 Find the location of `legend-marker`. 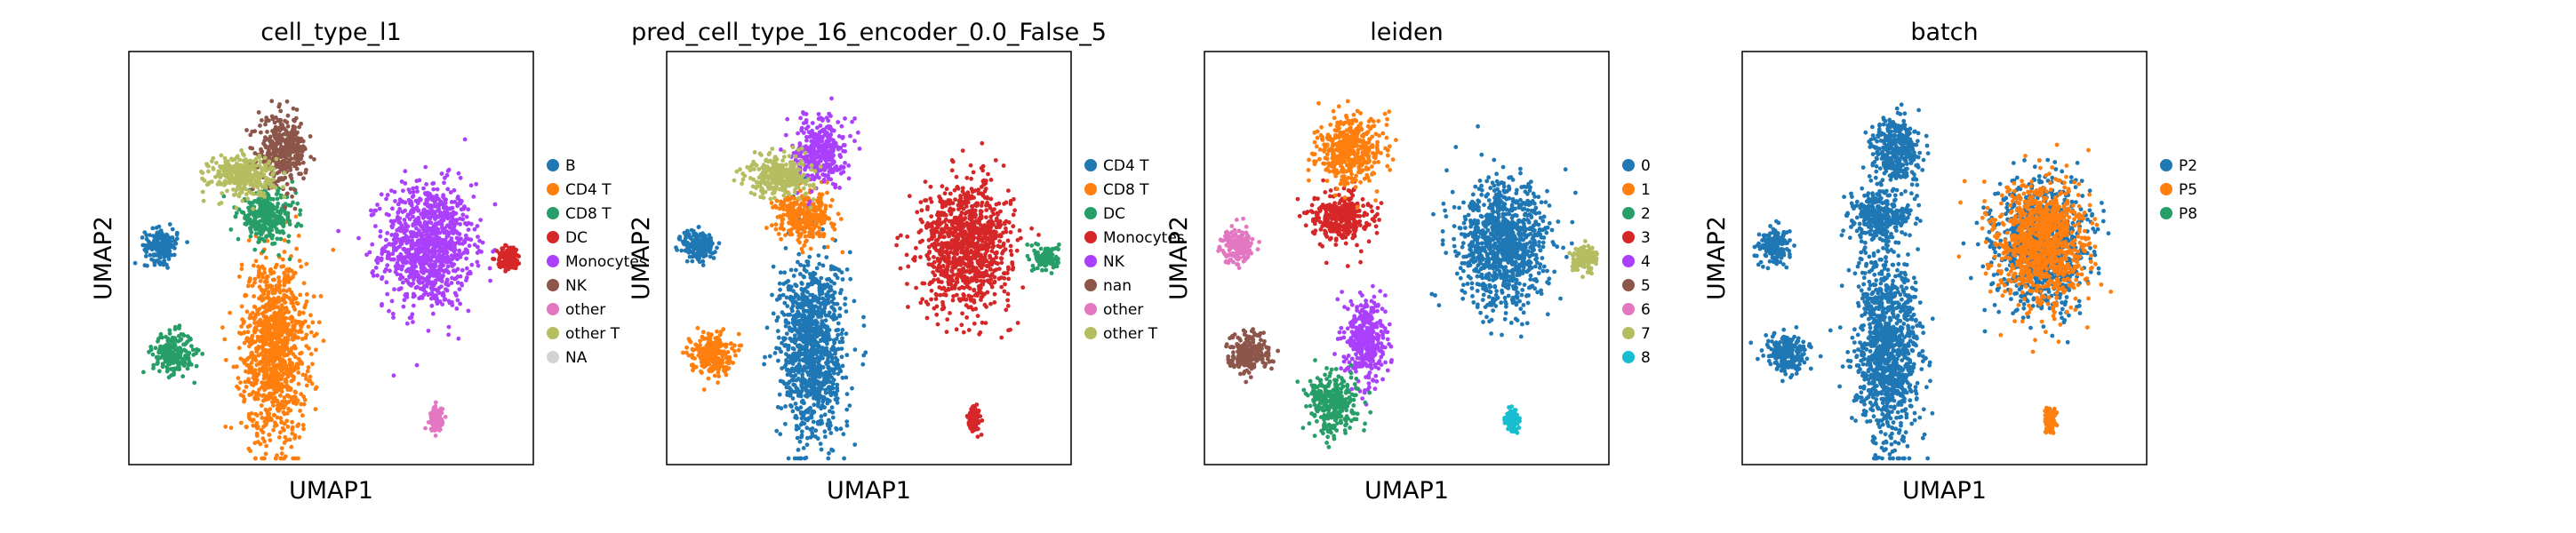

legend-marker is located at coordinates (553, 165).